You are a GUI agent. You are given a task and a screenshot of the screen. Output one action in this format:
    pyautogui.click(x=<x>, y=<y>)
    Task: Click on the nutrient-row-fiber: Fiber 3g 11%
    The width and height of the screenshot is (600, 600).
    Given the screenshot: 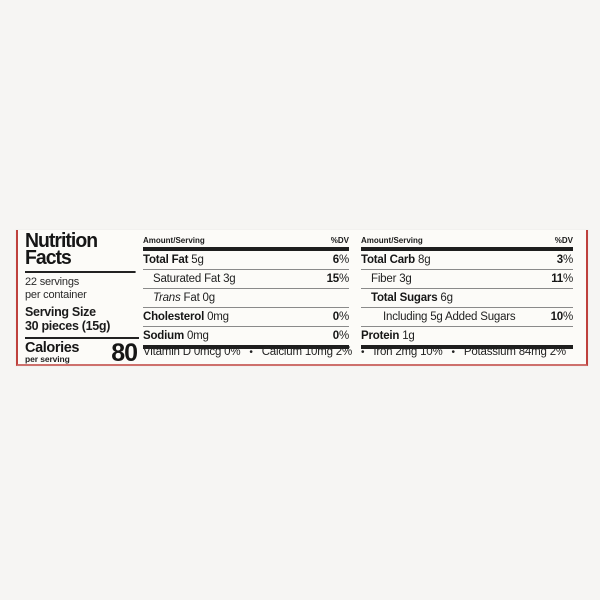 What is the action you would take?
    pyautogui.click(x=467, y=279)
    